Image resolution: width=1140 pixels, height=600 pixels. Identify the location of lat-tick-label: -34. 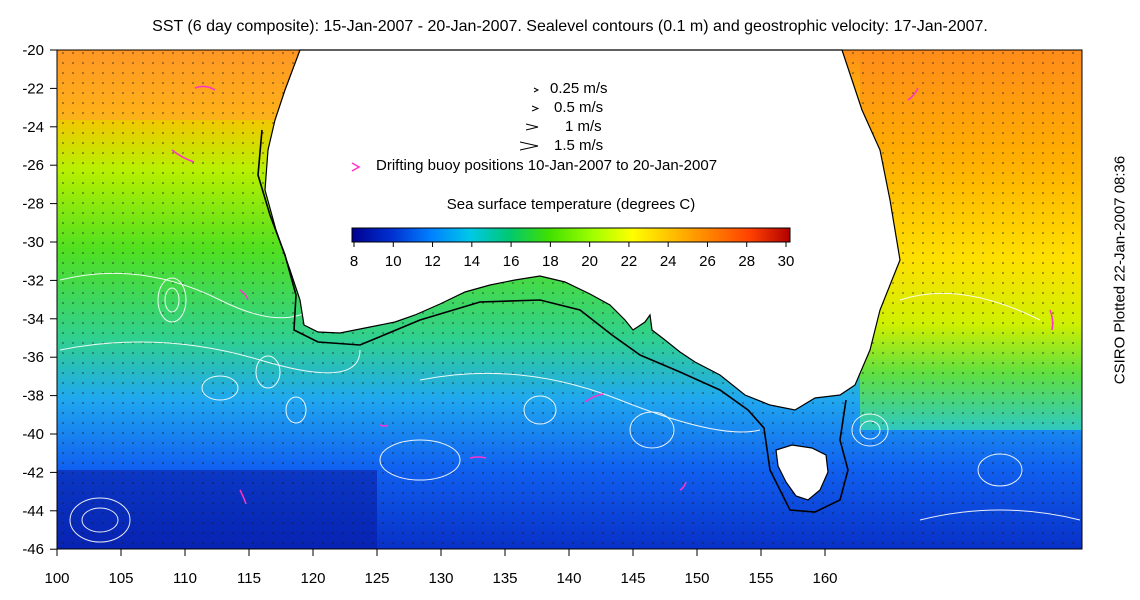
(33, 319).